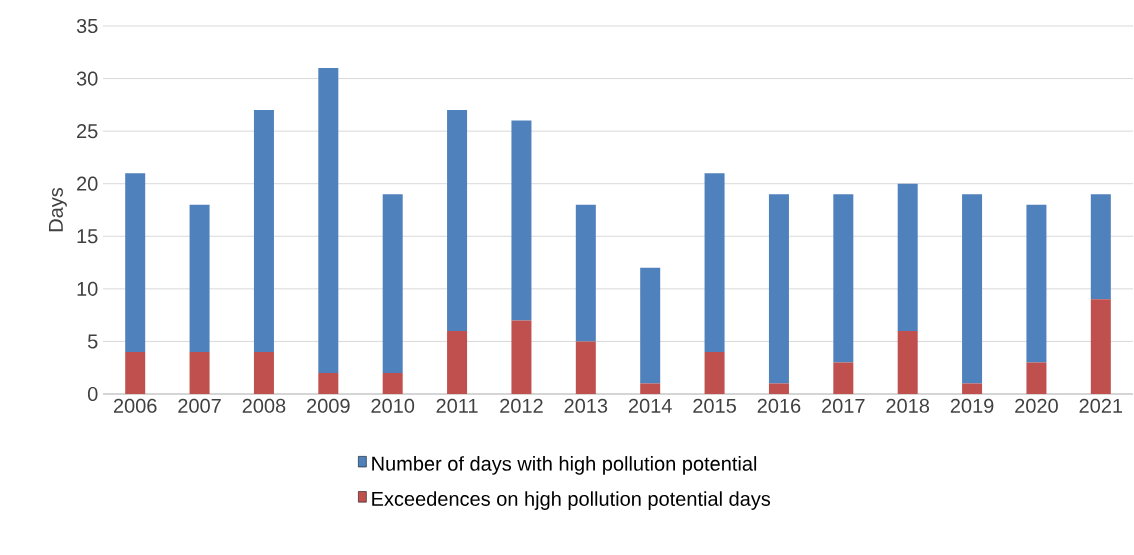  Describe the element at coordinates (87, 236) in the screenshot. I see `y-tick-label: 15` at that location.